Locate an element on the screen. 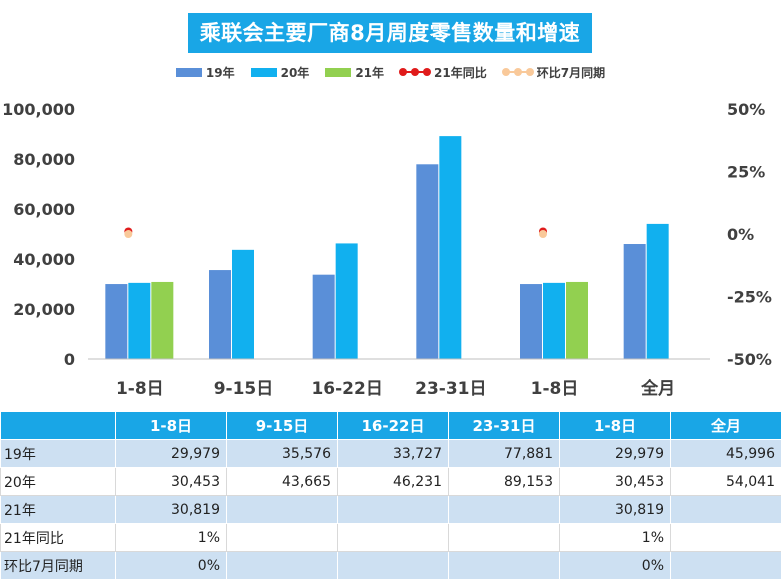 This screenshot has width=781, height=580. table-row-label: 21年 is located at coordinates (58, 509).